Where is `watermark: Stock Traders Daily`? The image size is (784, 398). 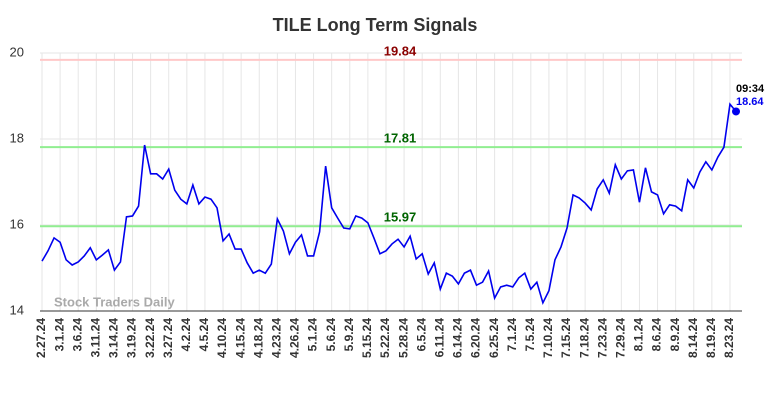 watermark: Stock Traders Daily is located at coordinates (114, 301).